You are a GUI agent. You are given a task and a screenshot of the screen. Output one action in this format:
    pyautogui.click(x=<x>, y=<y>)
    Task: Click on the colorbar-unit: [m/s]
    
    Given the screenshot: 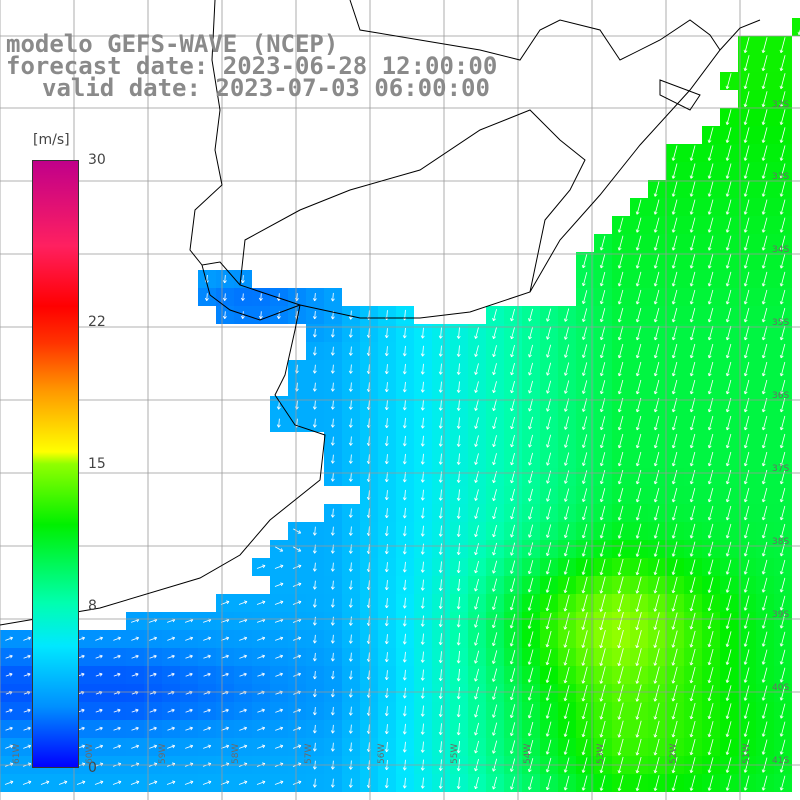 What is the action you would take?
    pyautogui.click(x=51, y=140)
    